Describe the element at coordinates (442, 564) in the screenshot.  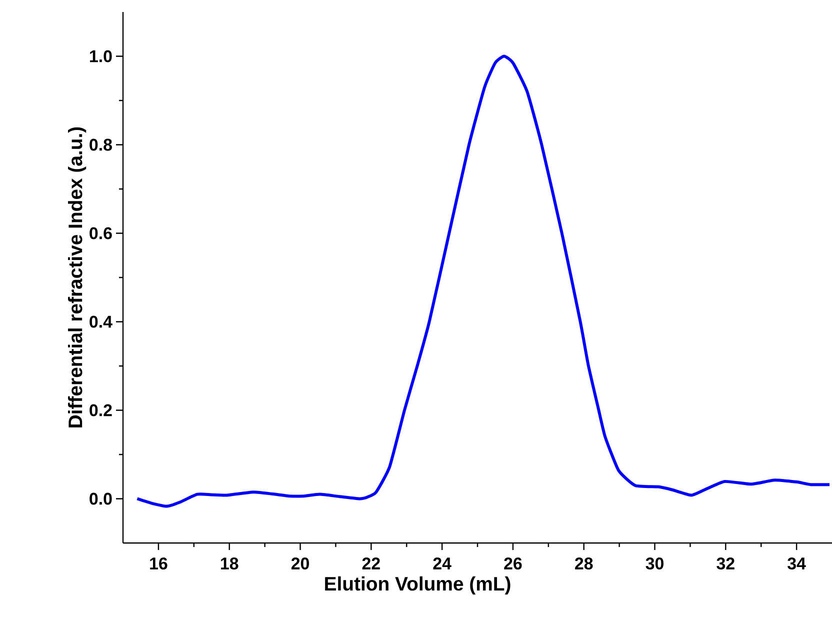
I see `x-tick-label: 24` at that location.